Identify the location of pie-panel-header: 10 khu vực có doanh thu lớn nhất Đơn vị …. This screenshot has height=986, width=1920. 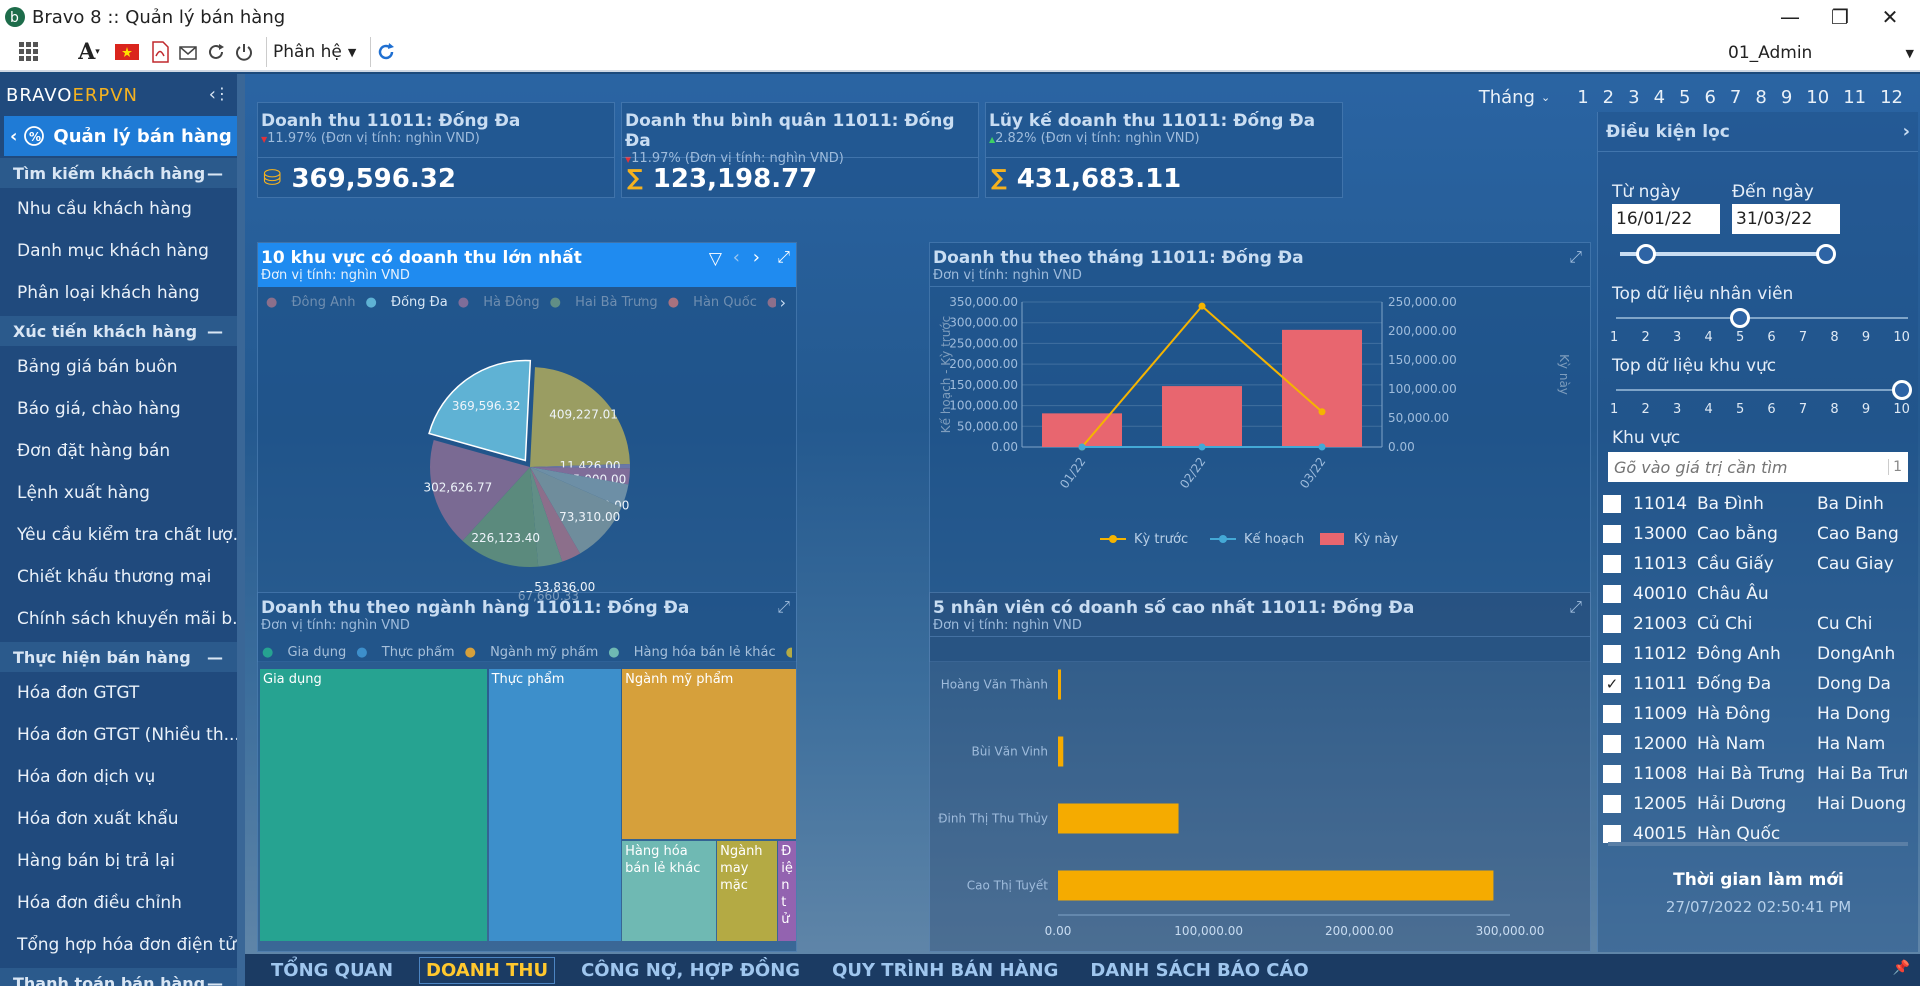
(527, 265).